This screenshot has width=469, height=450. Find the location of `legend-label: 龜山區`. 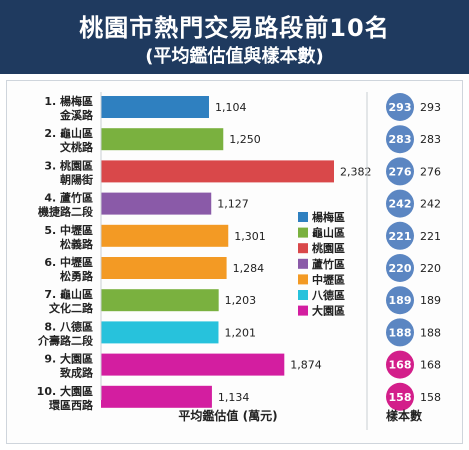

legend-label: 龜山區 is located at coordinates (328, 233).